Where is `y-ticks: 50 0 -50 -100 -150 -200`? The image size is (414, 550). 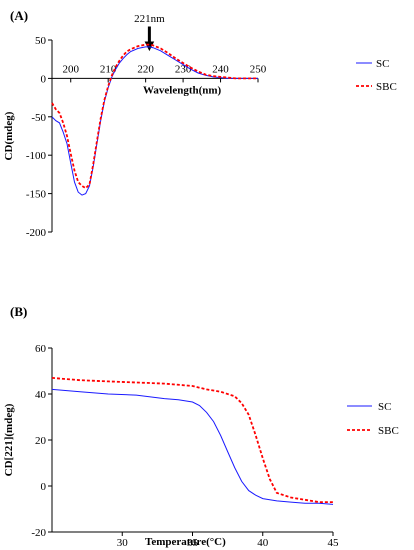 y-ticks: 50 0 -50 -100 -150 -200 is located at coordinates (39, 137).